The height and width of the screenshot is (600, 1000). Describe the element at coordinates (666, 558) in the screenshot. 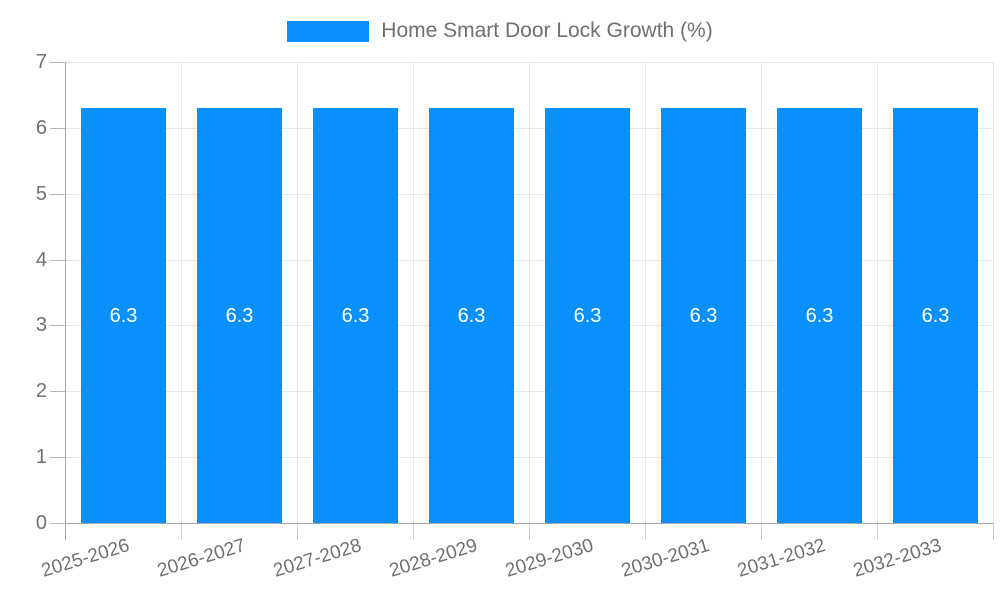

I see `x-axis-label: 2030-2031` at that location.